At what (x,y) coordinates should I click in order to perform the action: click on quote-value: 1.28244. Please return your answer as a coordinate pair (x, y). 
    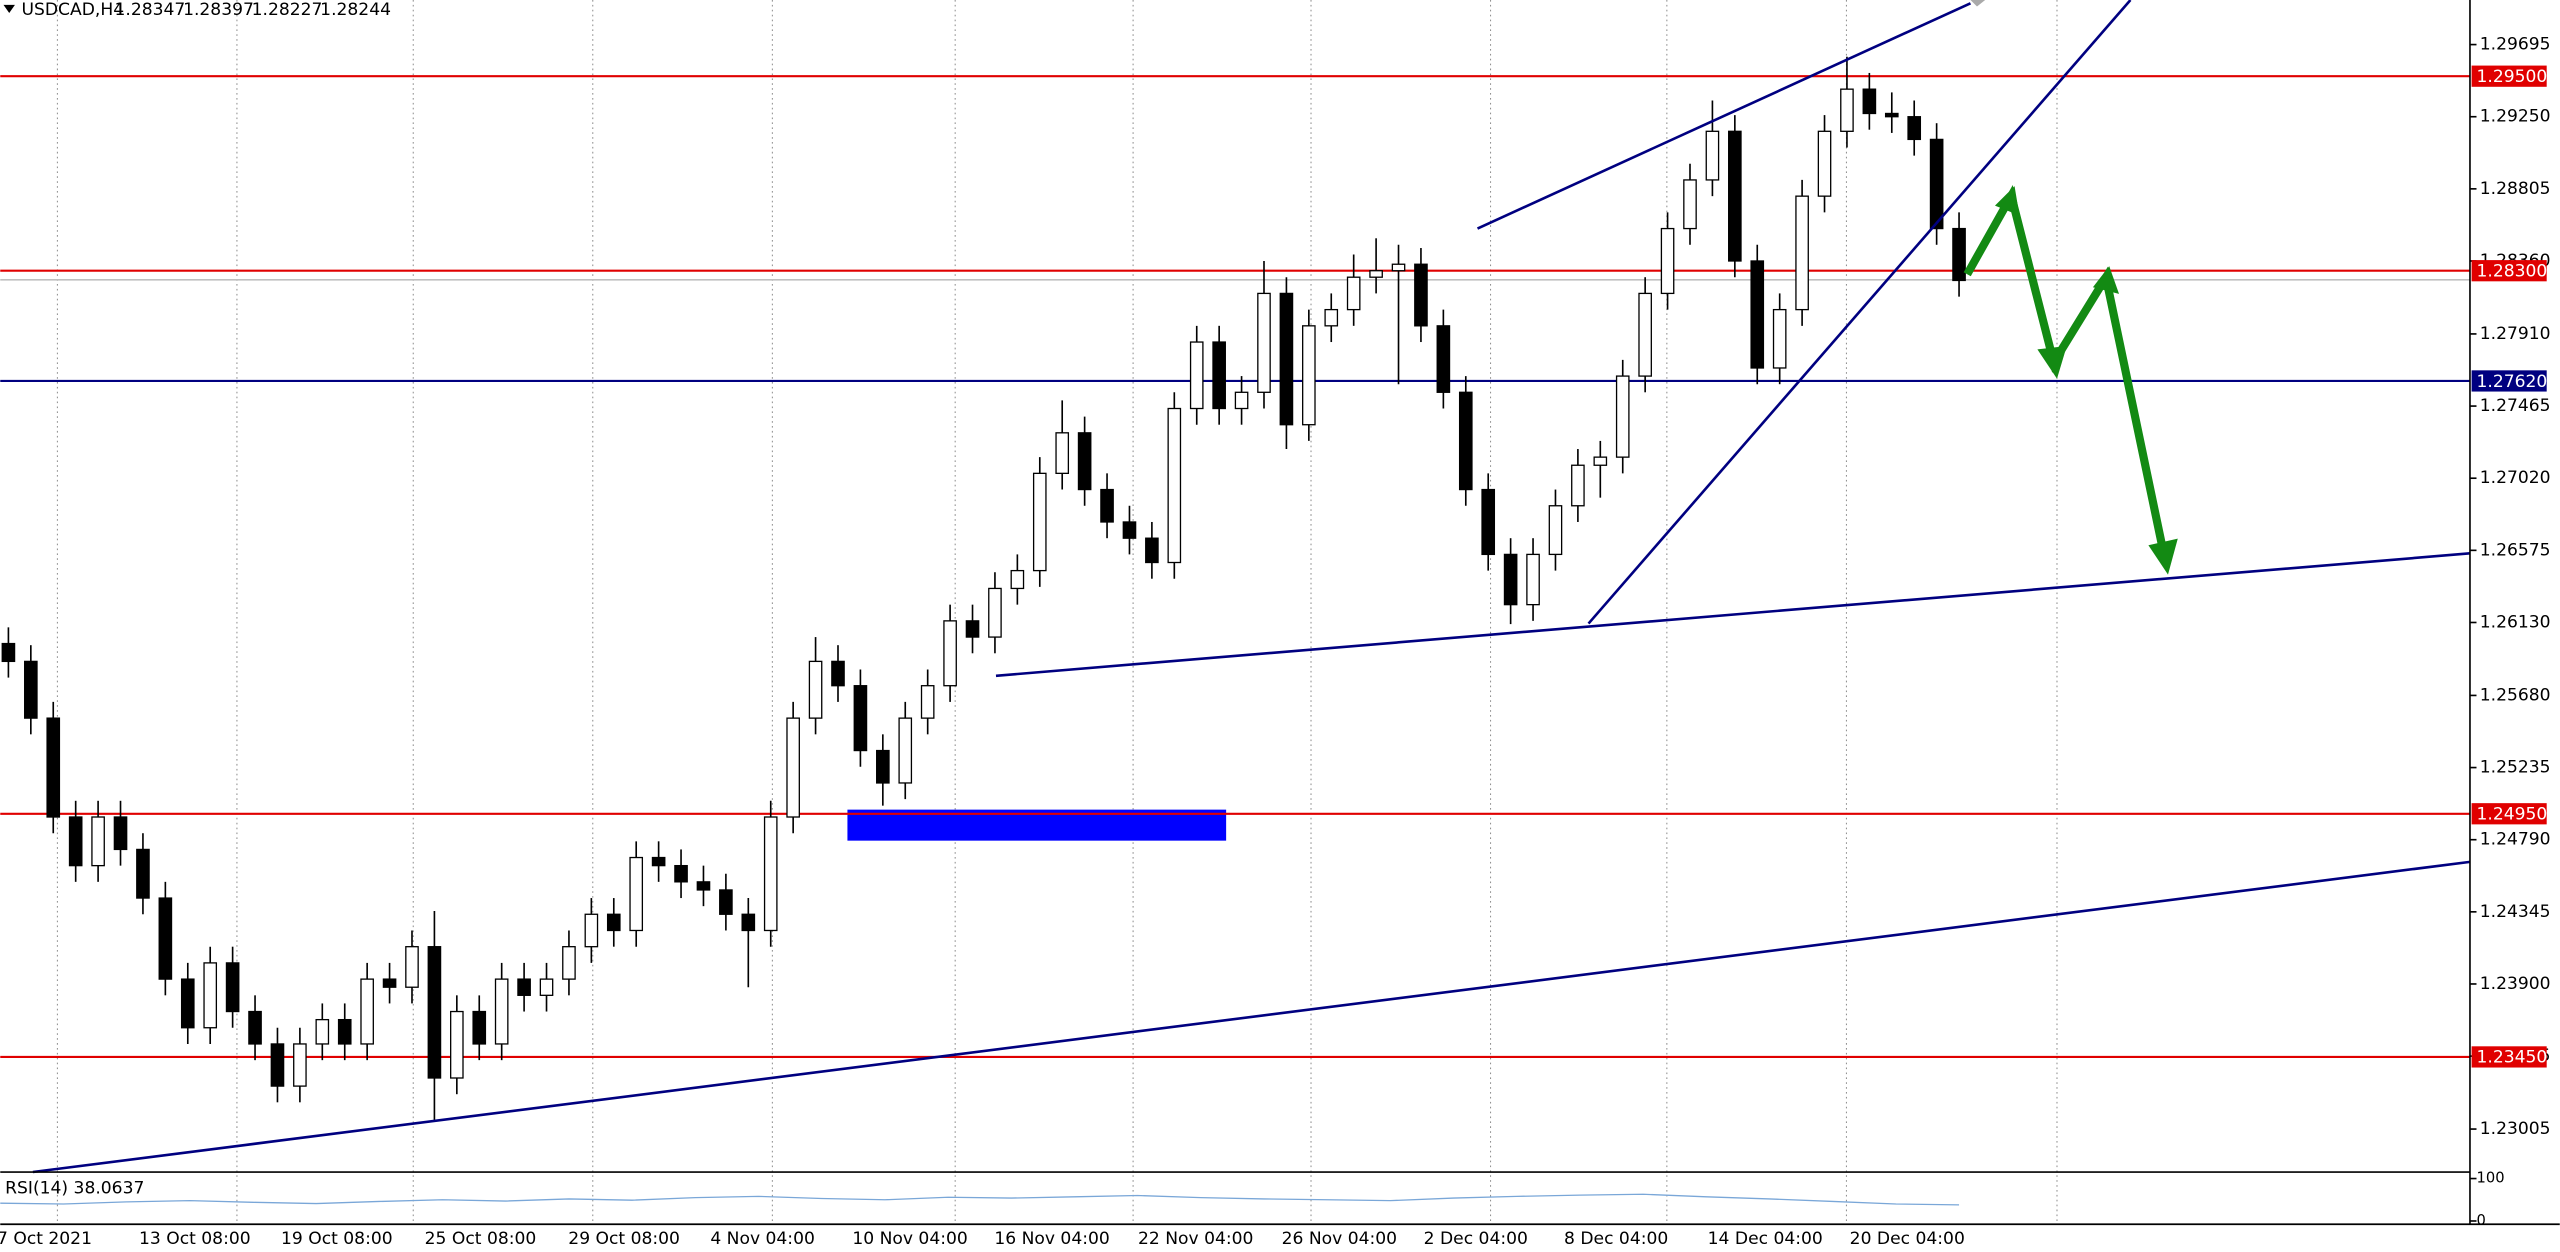
    Looking at the image, I should click on (355, 10).